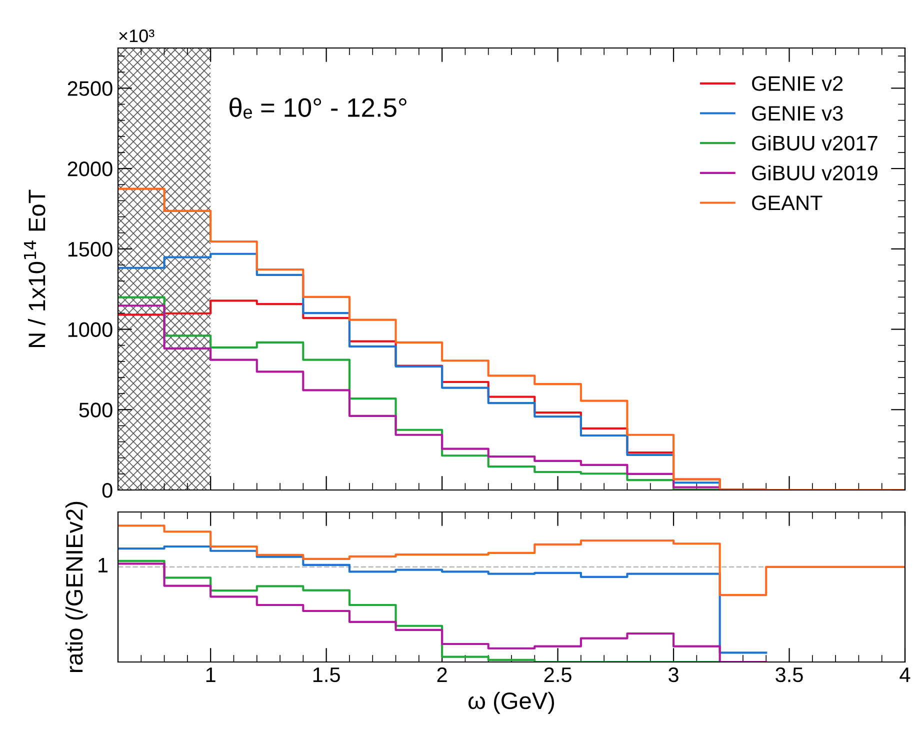  Describe the element at coordinates (95, 410) in the screenshot. I see `y-tick-label: 500` at that location.